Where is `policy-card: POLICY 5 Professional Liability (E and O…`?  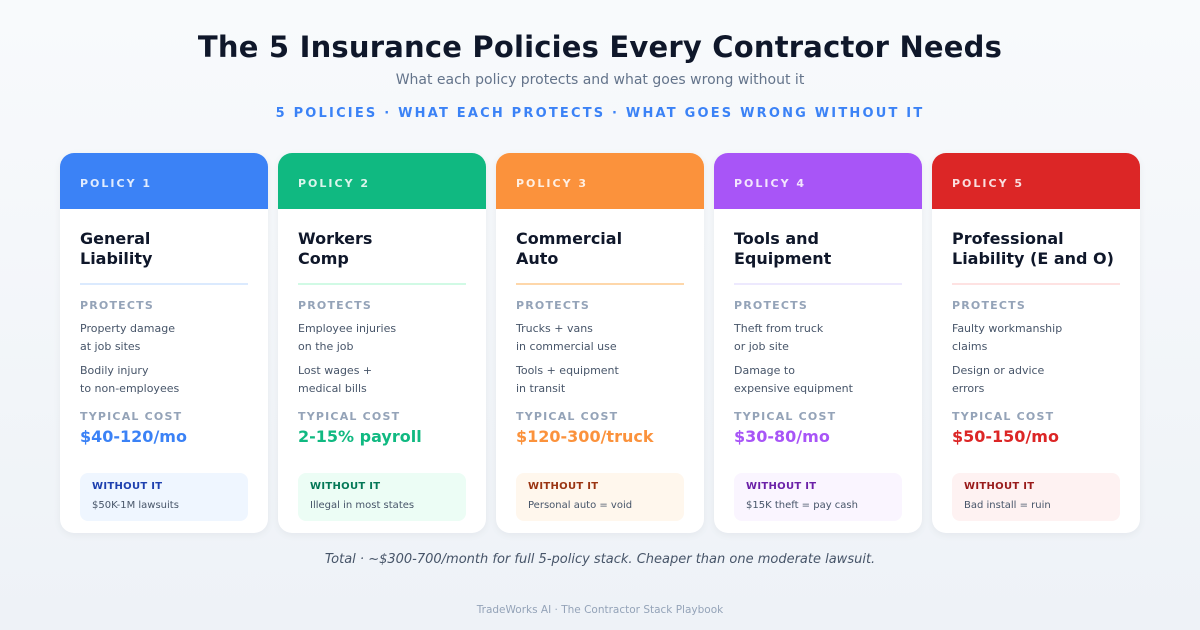 policy-card: POLICY 5 Professional Liability (E and O… is located at coordinates (1036, 343).